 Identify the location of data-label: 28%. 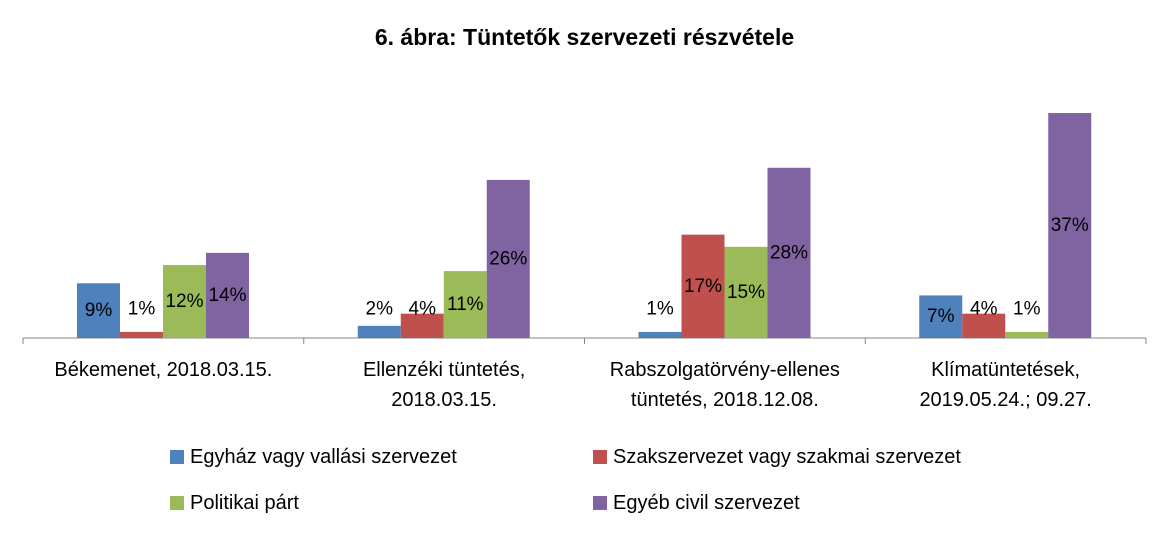
(789, 252).